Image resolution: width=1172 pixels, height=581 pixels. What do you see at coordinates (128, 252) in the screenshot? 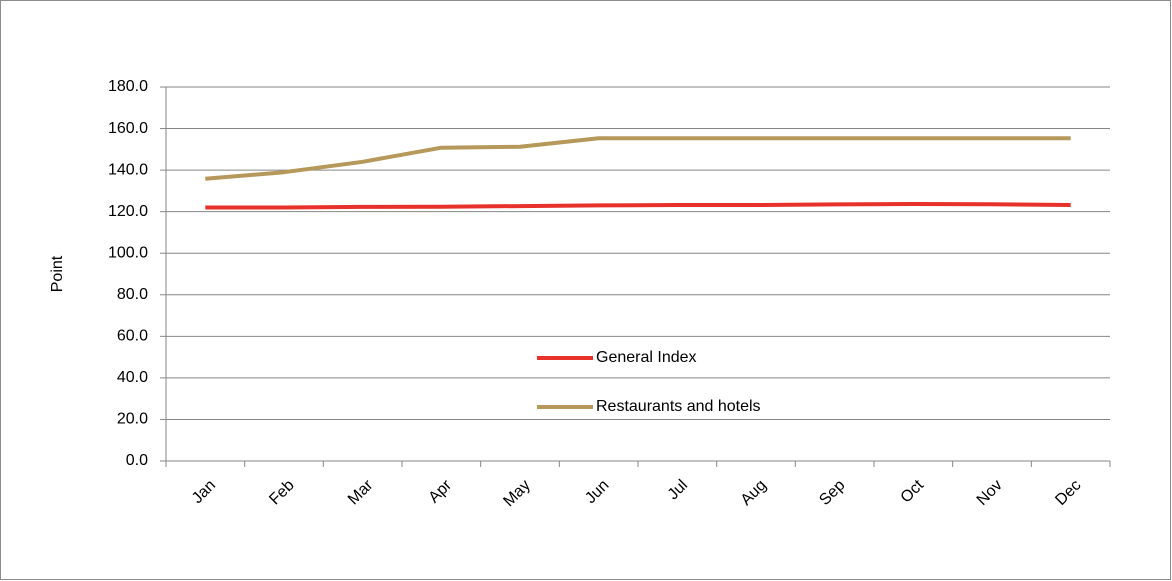
I see `y-tick-label: 100.0` at bounding box center [128, 252].